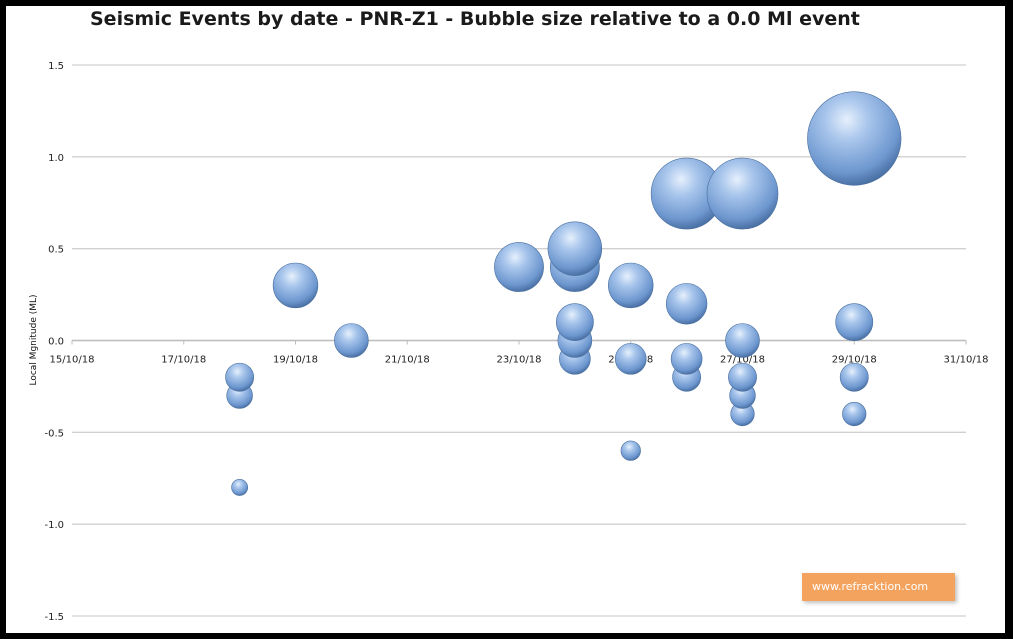  Describe the element at coordinates (183, 360) in the screenshot. I see `x-tick-label: 17/10/18` at that location.